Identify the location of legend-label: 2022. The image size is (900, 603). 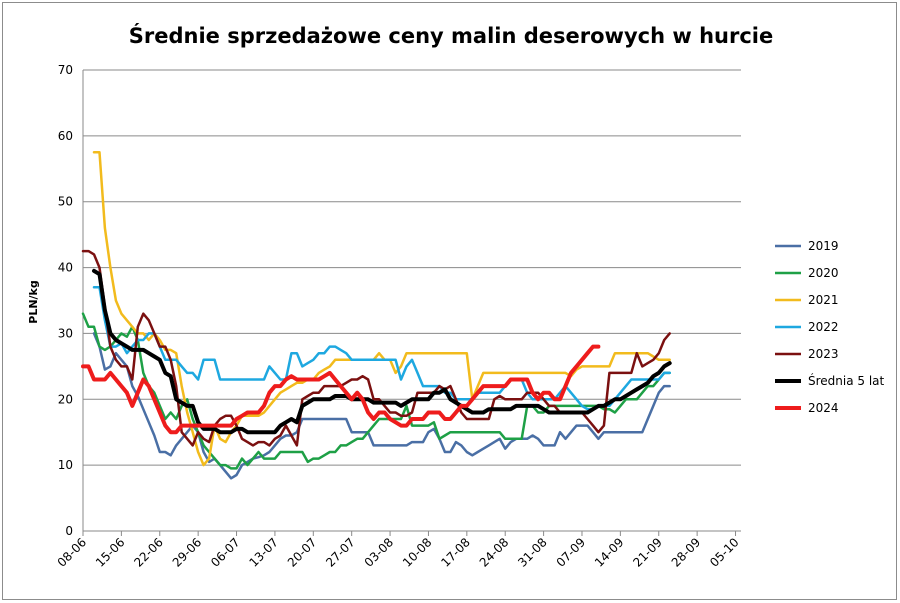
(823, 327).